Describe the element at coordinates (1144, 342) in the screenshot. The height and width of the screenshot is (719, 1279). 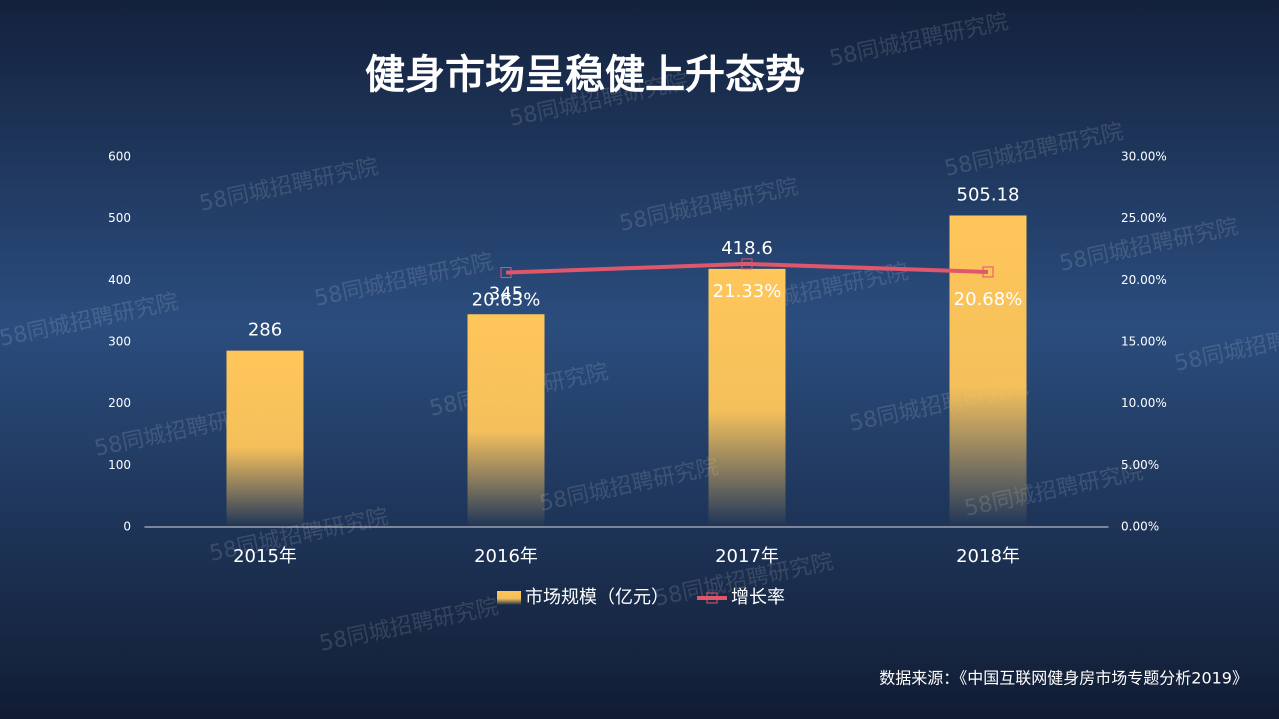
I see `y2-tick-label: 15.00%` at that location.